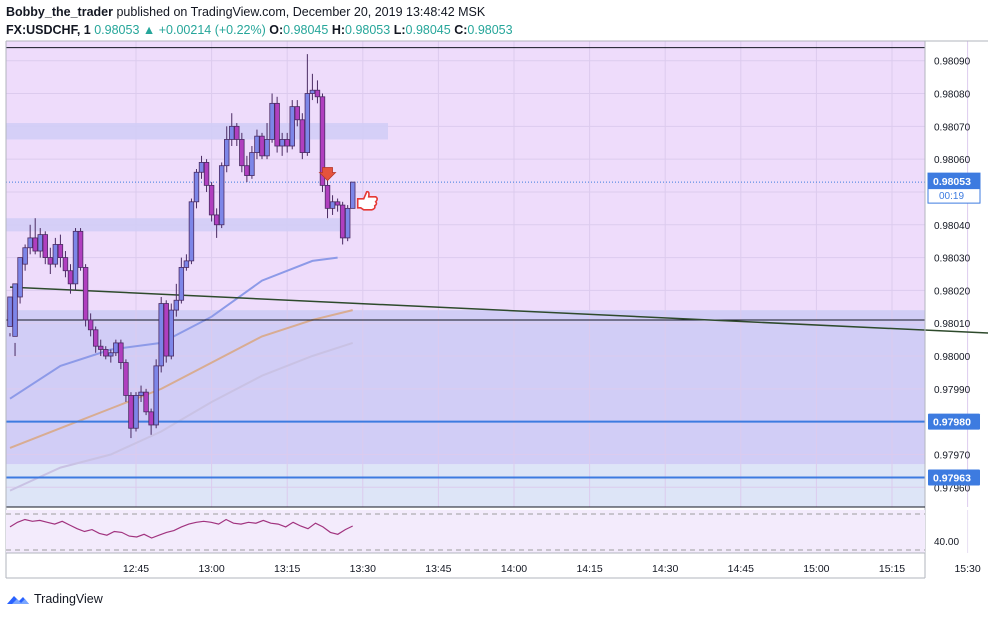 The image size is (988, 618). I want to click on price-tag, so click(954, 477).